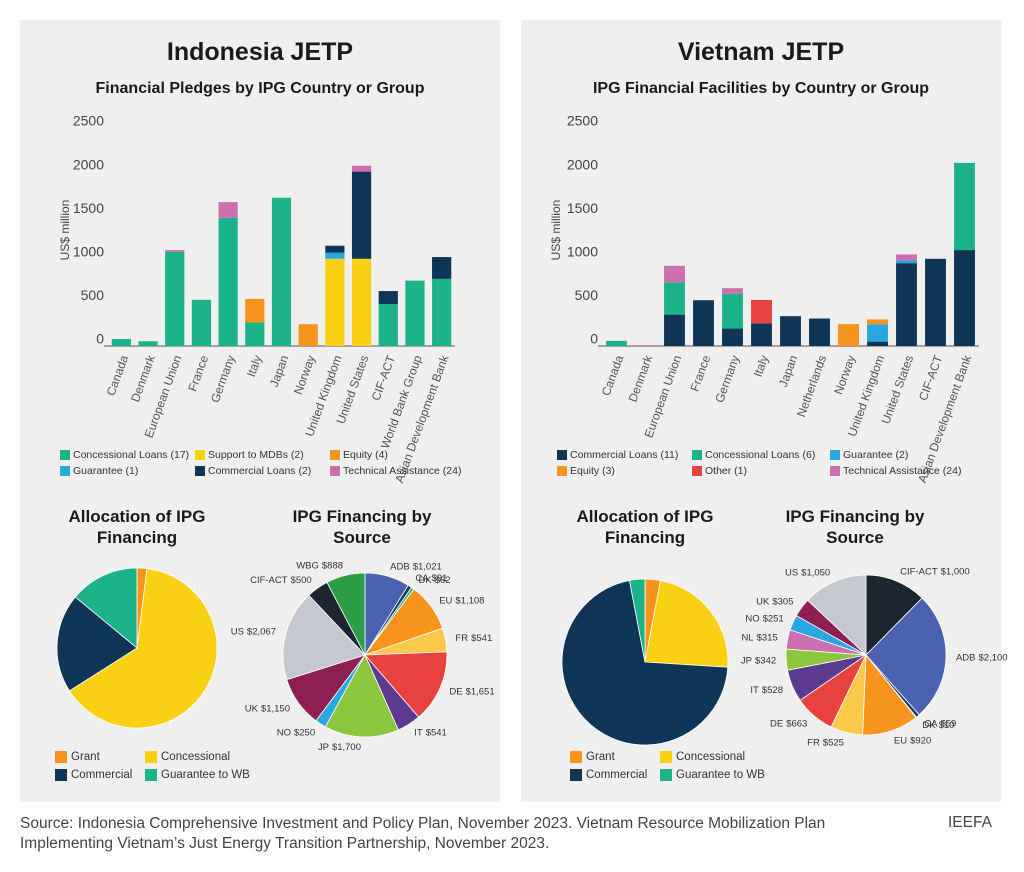 The image size is (1024, 872). I want to click on legend-label: Grant, so click(86, 757).